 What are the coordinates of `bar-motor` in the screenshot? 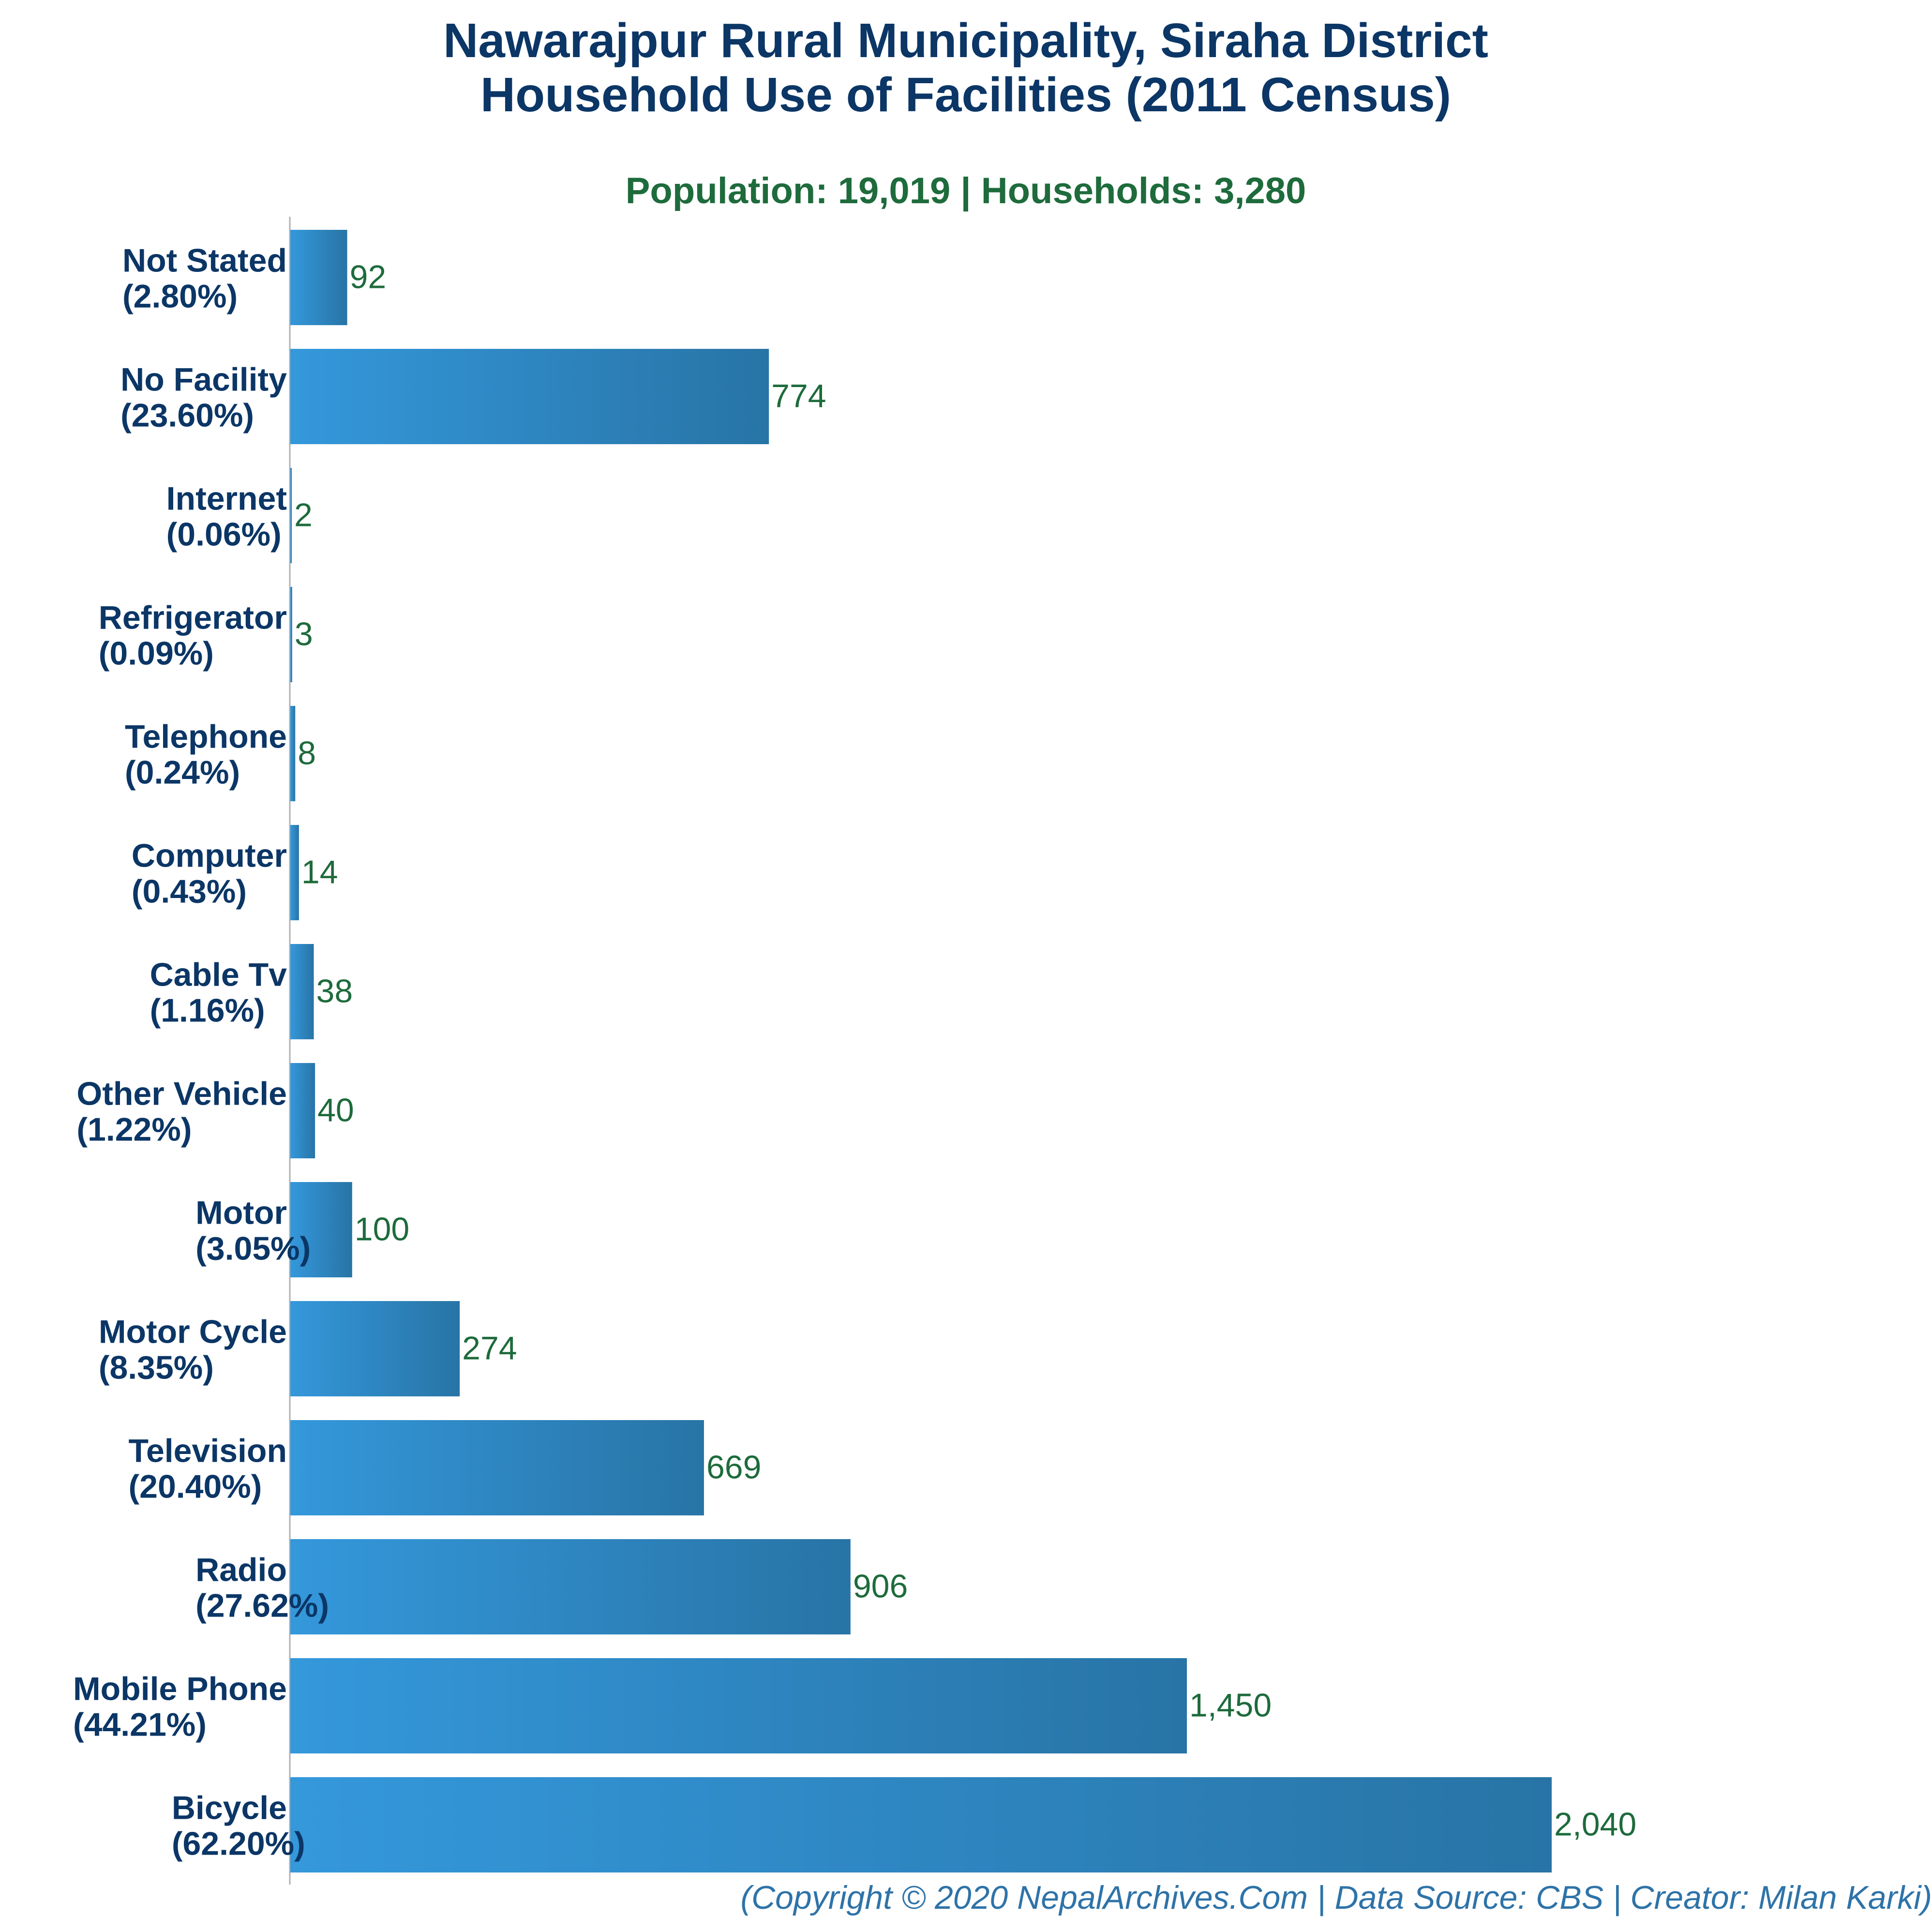 It's located at (321, 1229).